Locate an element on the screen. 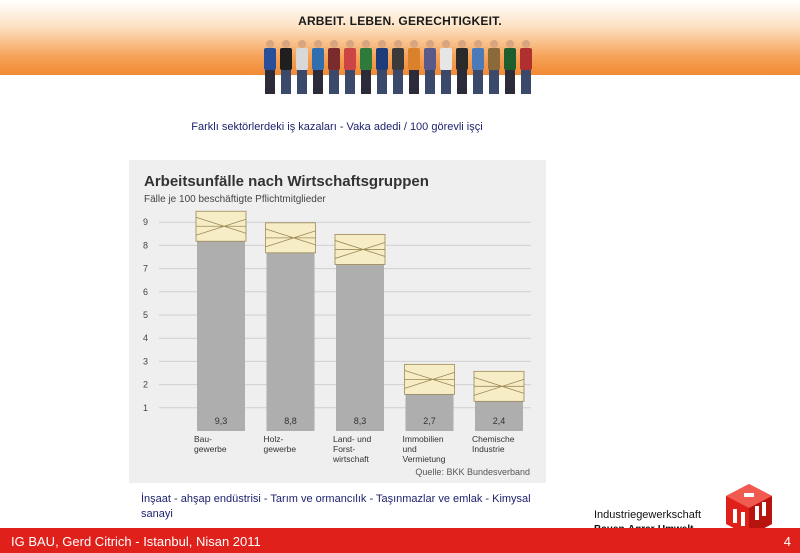  category-label: Industrie is located at coordinates (488, 449).